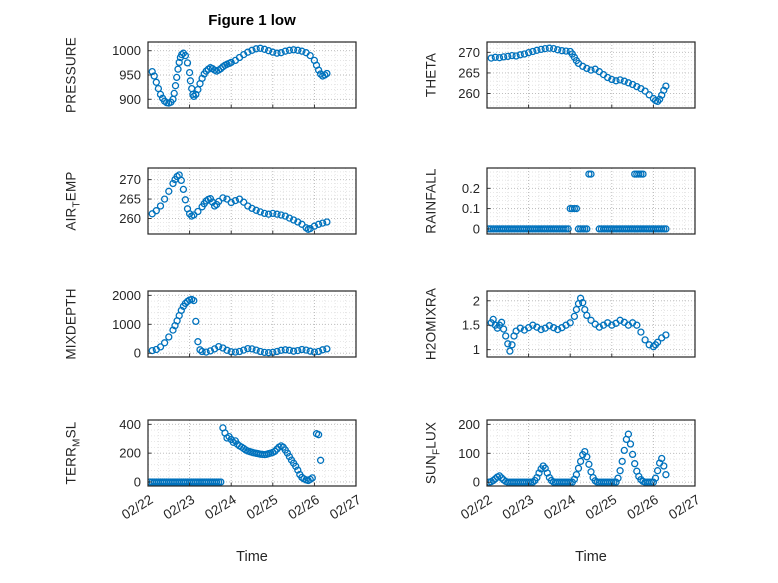 The height and width of the screenshot is (583, 778). Describe the element at coordinates (239, 75) in the screenshot. I see `markers-pressure` at that location.